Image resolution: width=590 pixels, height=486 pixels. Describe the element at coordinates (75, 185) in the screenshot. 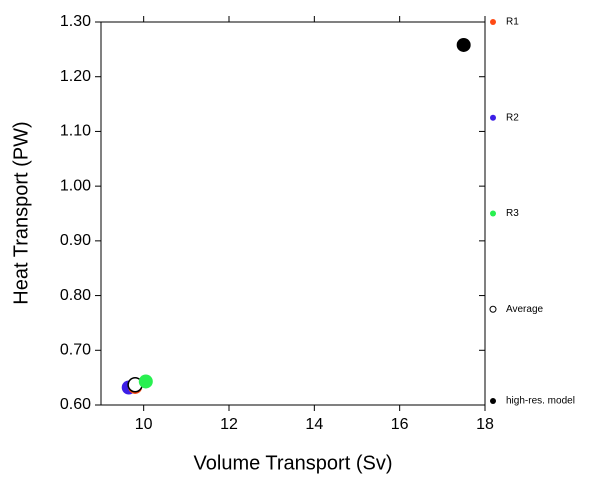

I see `y-tick-label: 1.00` at that location.